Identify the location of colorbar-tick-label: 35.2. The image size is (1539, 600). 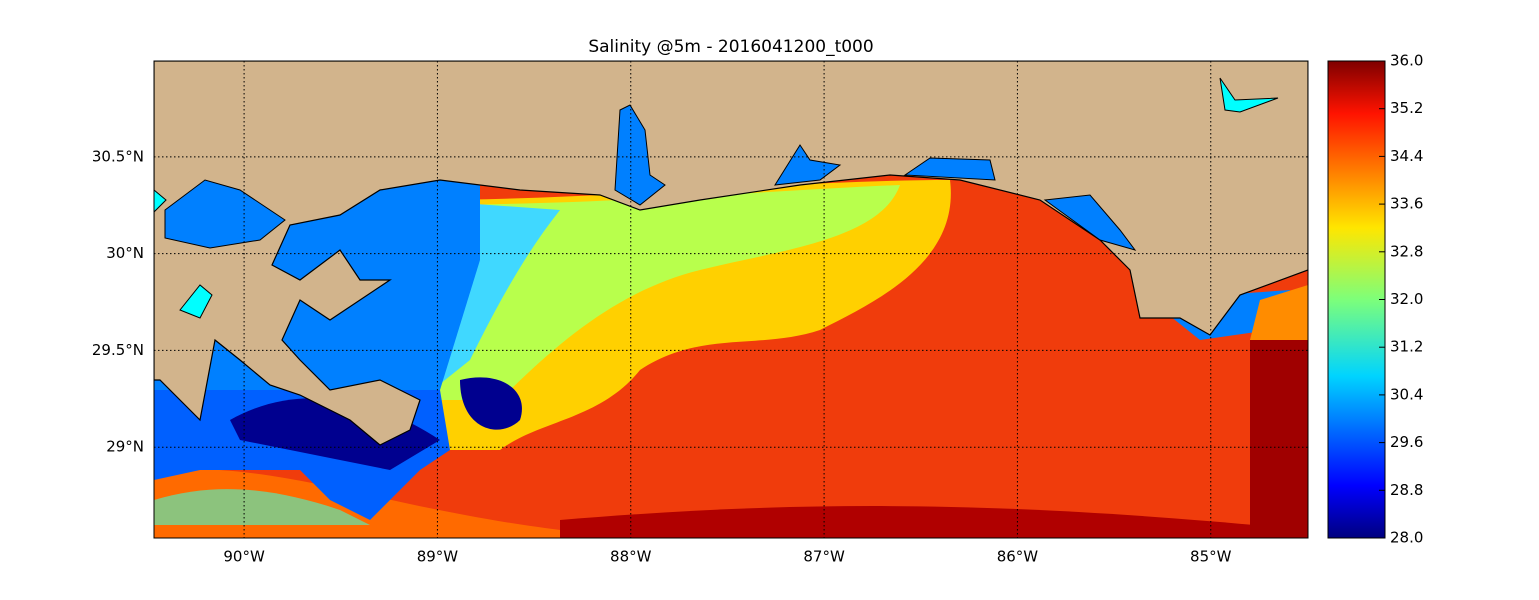
(1406, 108).